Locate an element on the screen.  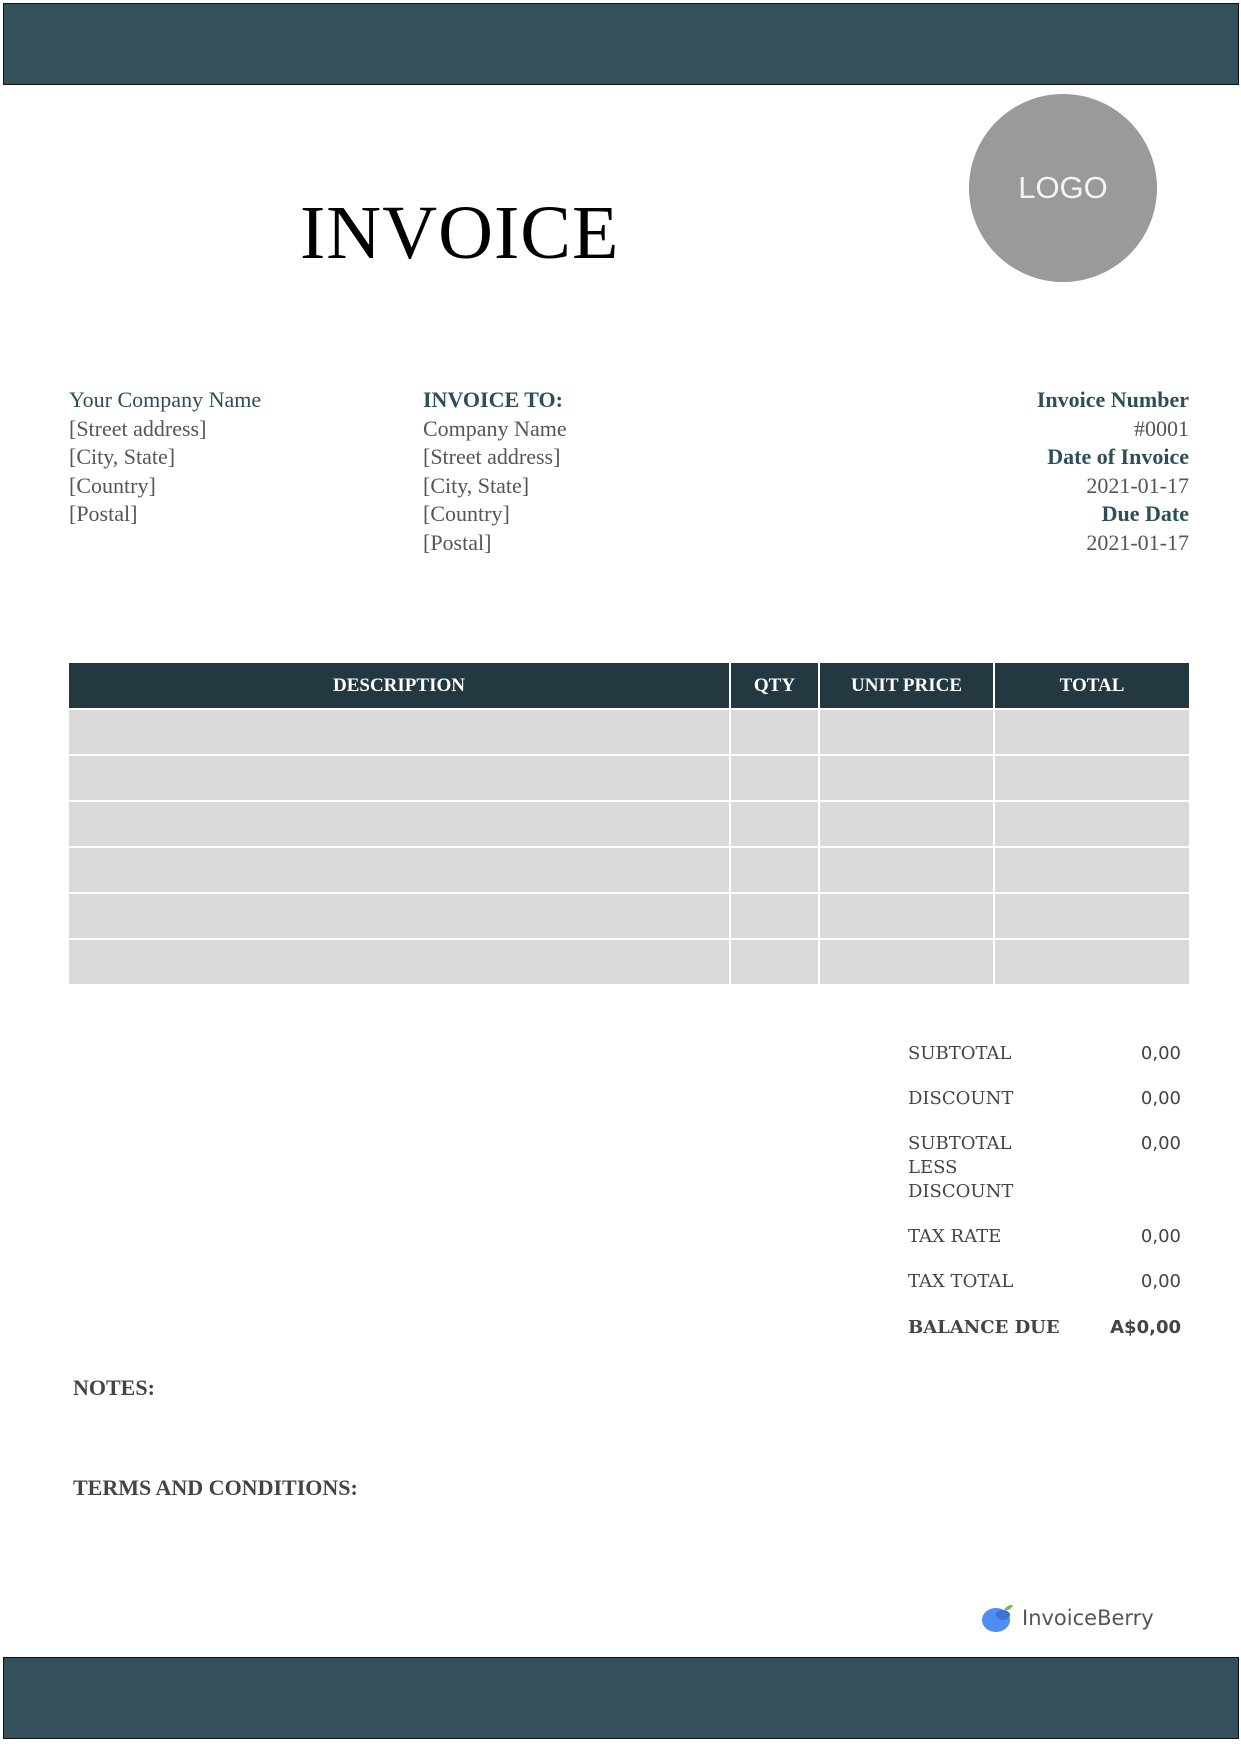
notes-label: NOTES: is located at coordinates (114, 1387).